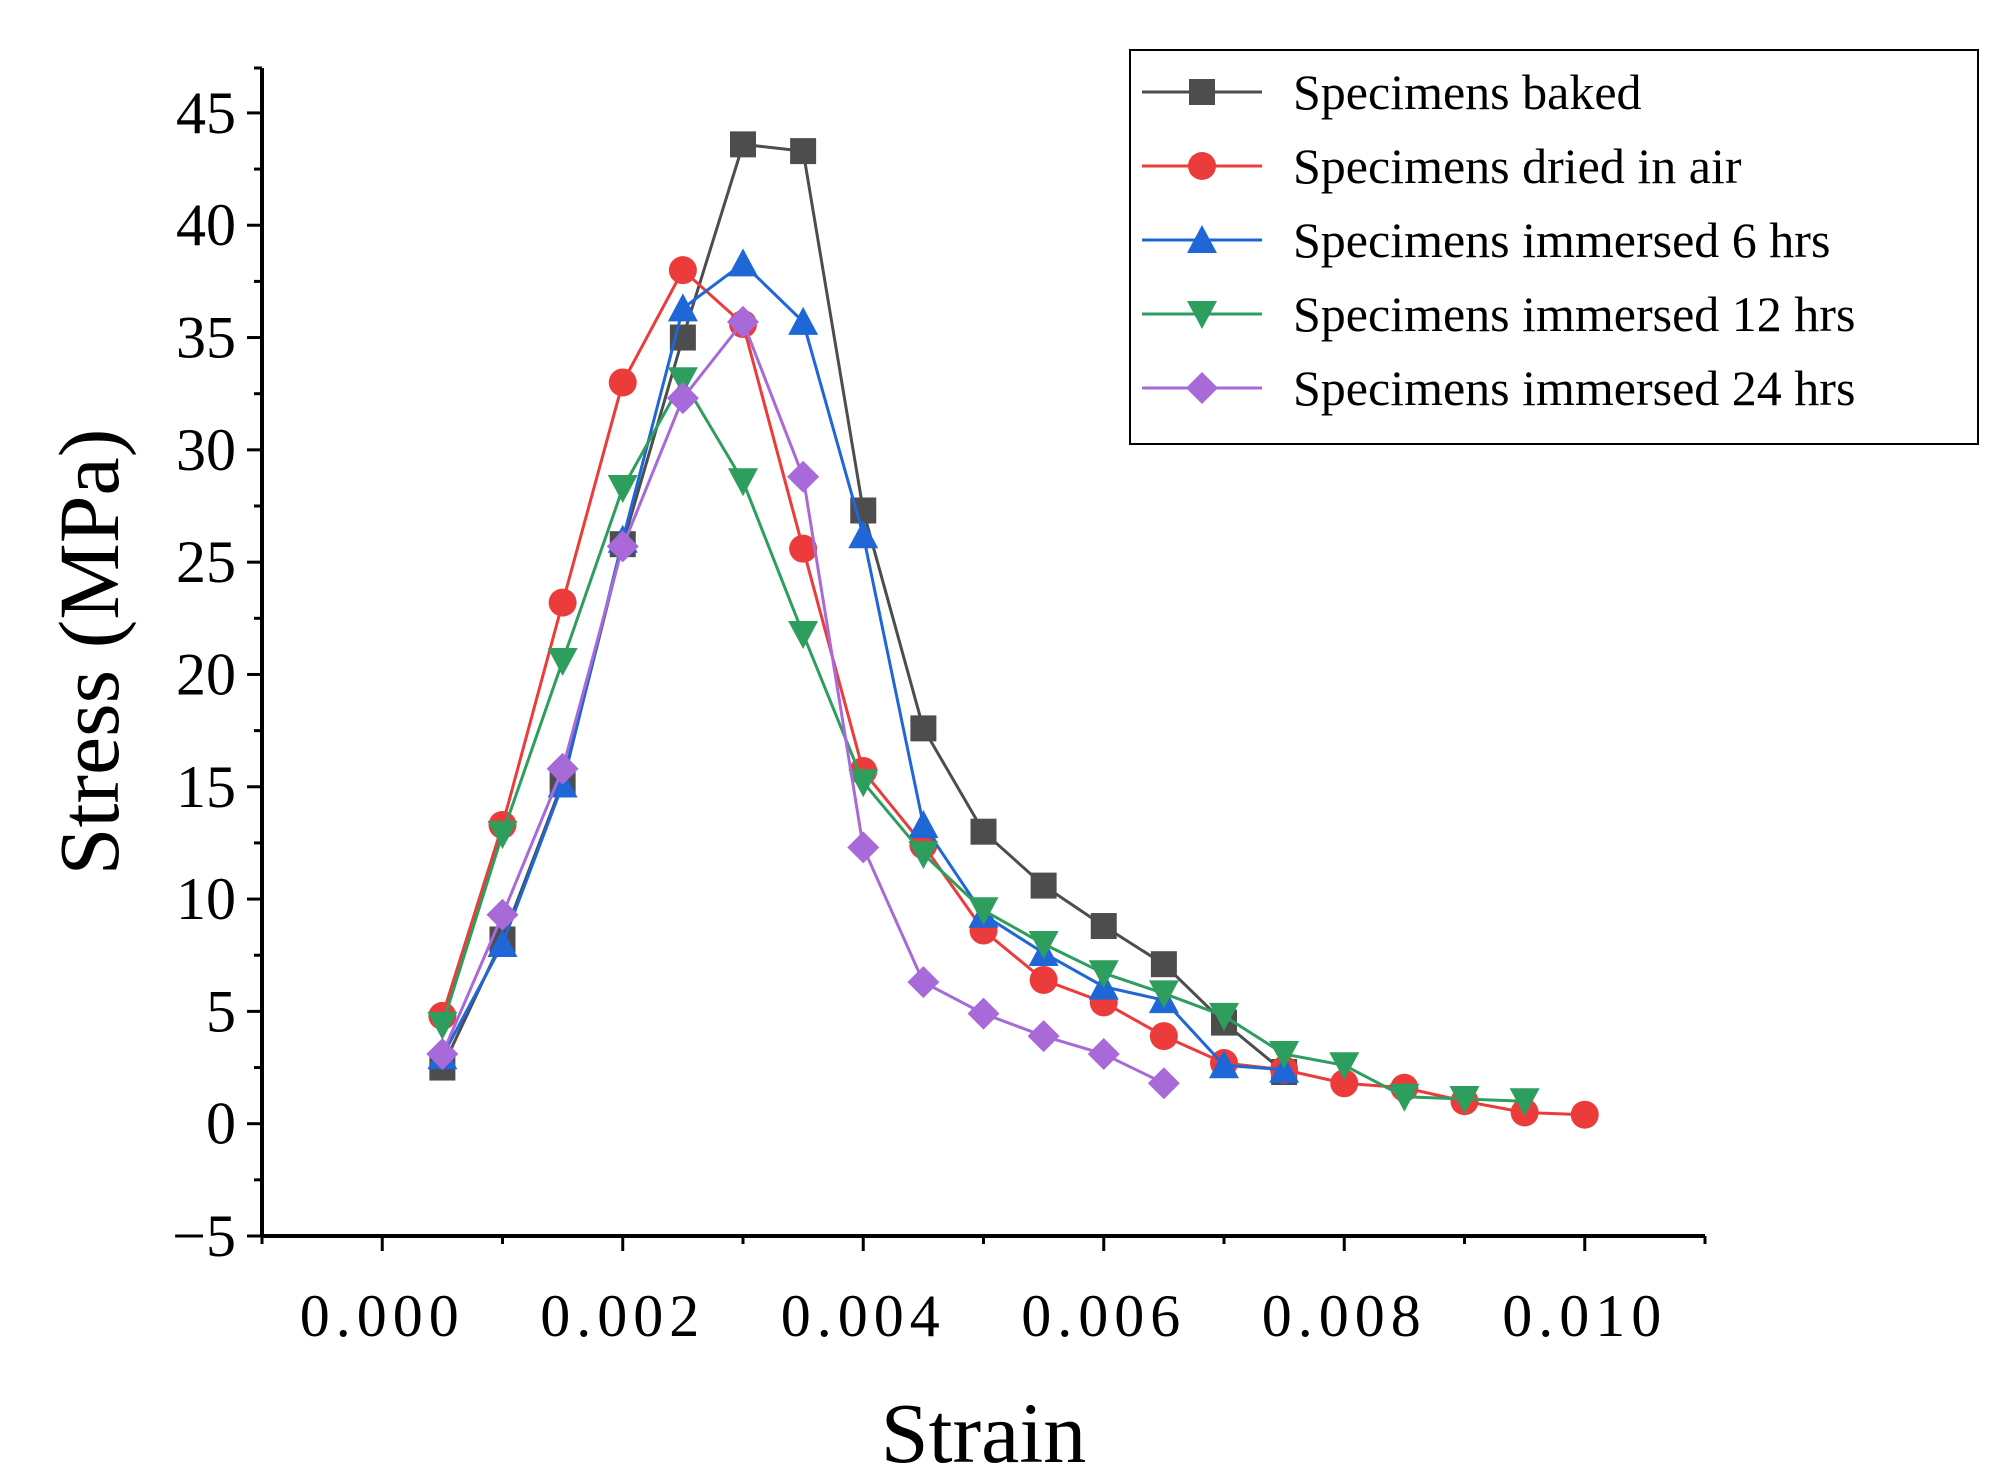  Describe the element at coordinates (382, 1316) in the screenshot. I see `x-tick-label: 0.000` at that location.